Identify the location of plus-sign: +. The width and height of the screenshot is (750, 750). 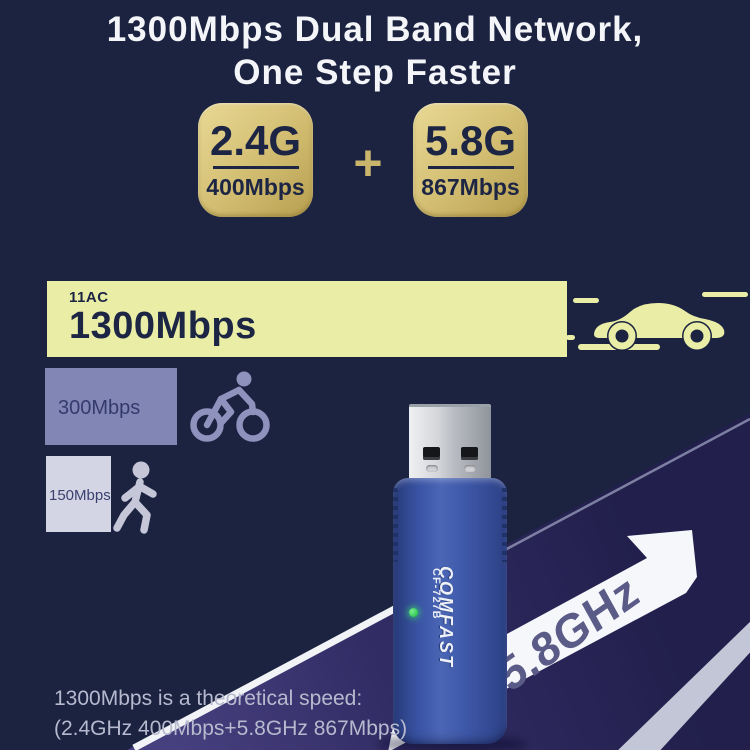
(368, 163).